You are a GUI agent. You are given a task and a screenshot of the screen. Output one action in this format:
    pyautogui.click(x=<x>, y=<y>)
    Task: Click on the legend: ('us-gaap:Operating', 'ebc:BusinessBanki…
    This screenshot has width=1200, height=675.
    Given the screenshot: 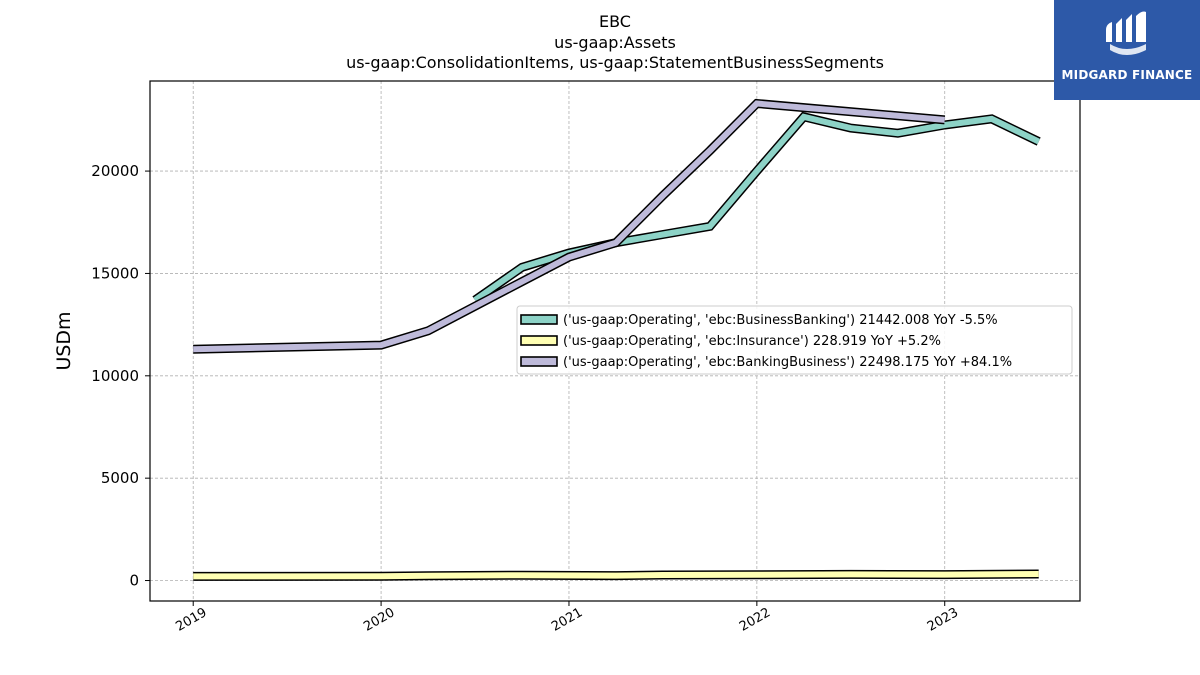 What is the action you would take?
    pyautogui.click(x=794, y=340)
    